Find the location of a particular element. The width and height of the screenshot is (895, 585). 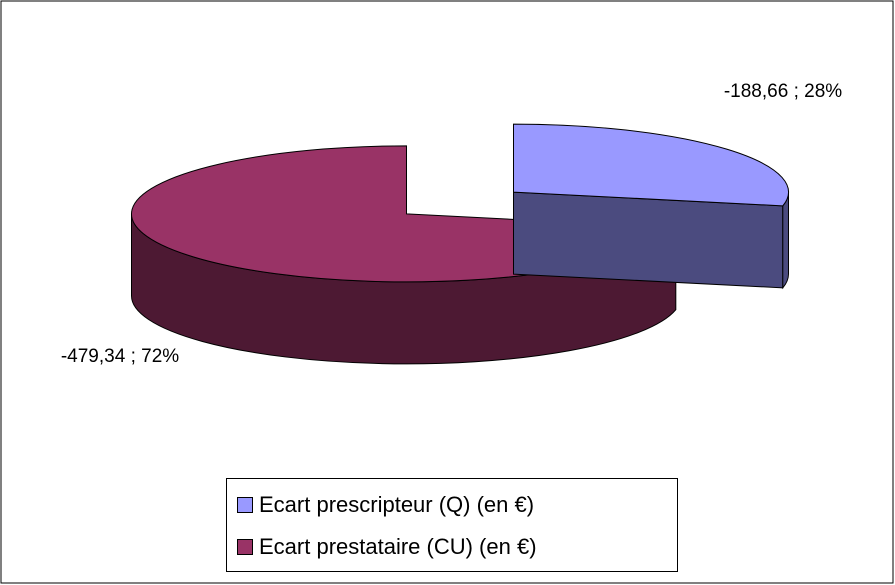

legend-label: Ecart prestataire (CU) (en €) is located at coordinates (398, 546).